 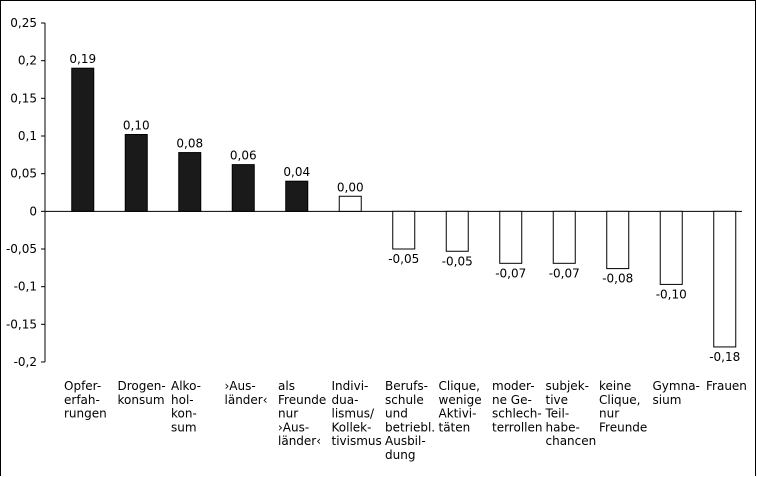 I want to click on category-label-line: kon-, so click(x=184, y=414).